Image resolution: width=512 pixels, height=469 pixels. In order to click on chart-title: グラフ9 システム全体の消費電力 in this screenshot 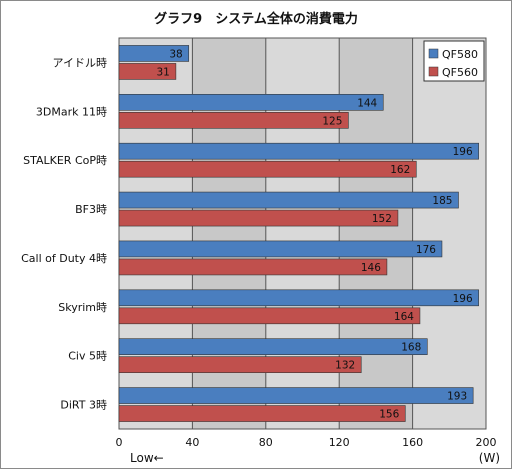, I will do `click(256, 19)`.